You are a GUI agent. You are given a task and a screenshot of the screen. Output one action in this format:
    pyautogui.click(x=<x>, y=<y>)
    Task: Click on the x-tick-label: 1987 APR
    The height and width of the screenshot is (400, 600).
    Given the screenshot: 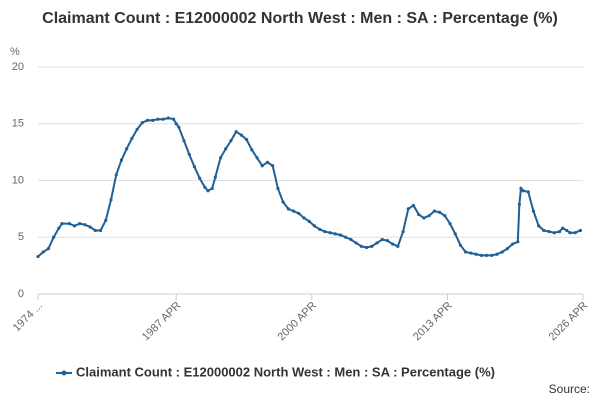 What is the action you would take?
    pyautogui.click(x=162, y=322)
    